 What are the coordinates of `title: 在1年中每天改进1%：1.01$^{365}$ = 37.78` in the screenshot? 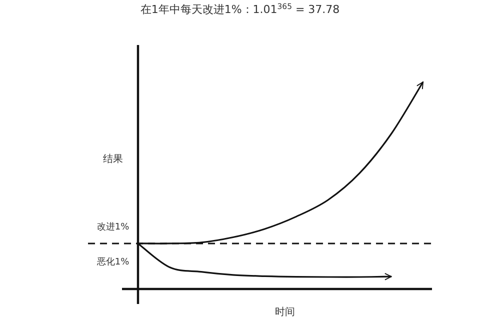 It's located at (240, 9).